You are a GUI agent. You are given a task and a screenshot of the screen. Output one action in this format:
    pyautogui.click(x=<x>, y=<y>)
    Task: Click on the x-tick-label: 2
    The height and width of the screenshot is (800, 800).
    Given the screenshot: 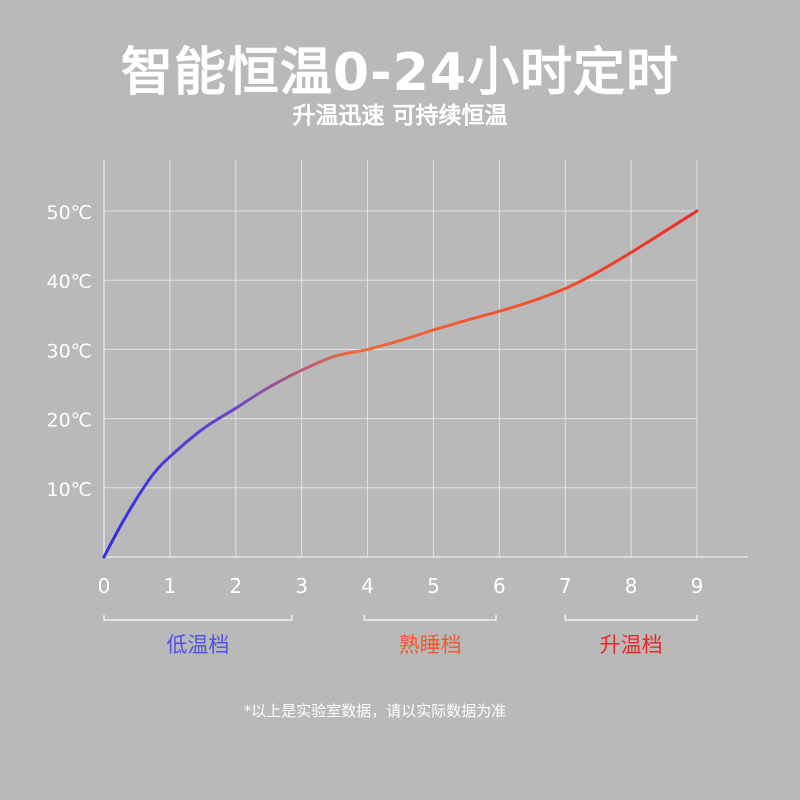 What is the action you would take?
    pyautogui.click(x=235, y=586)
    